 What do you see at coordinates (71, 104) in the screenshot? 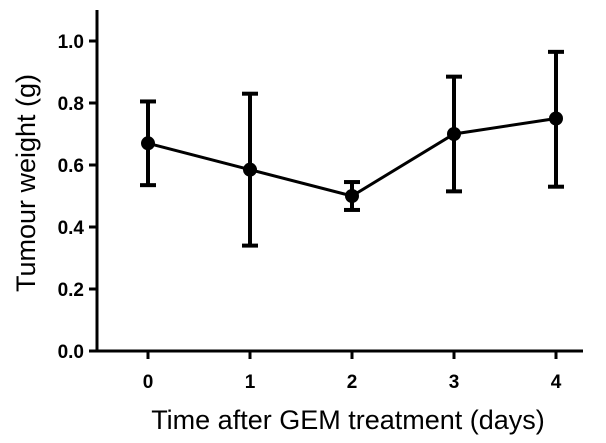
I see `y-tick-label-4: 0.8` at bounding box center [71, 104].